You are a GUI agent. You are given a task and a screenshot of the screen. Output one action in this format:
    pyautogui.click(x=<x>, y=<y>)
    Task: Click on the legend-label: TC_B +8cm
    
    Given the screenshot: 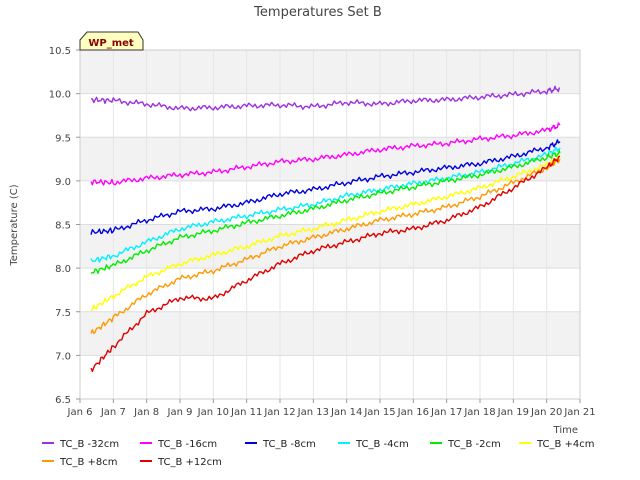 What is the action you would take?
    pyautogui.click(x=88, y=462)
    